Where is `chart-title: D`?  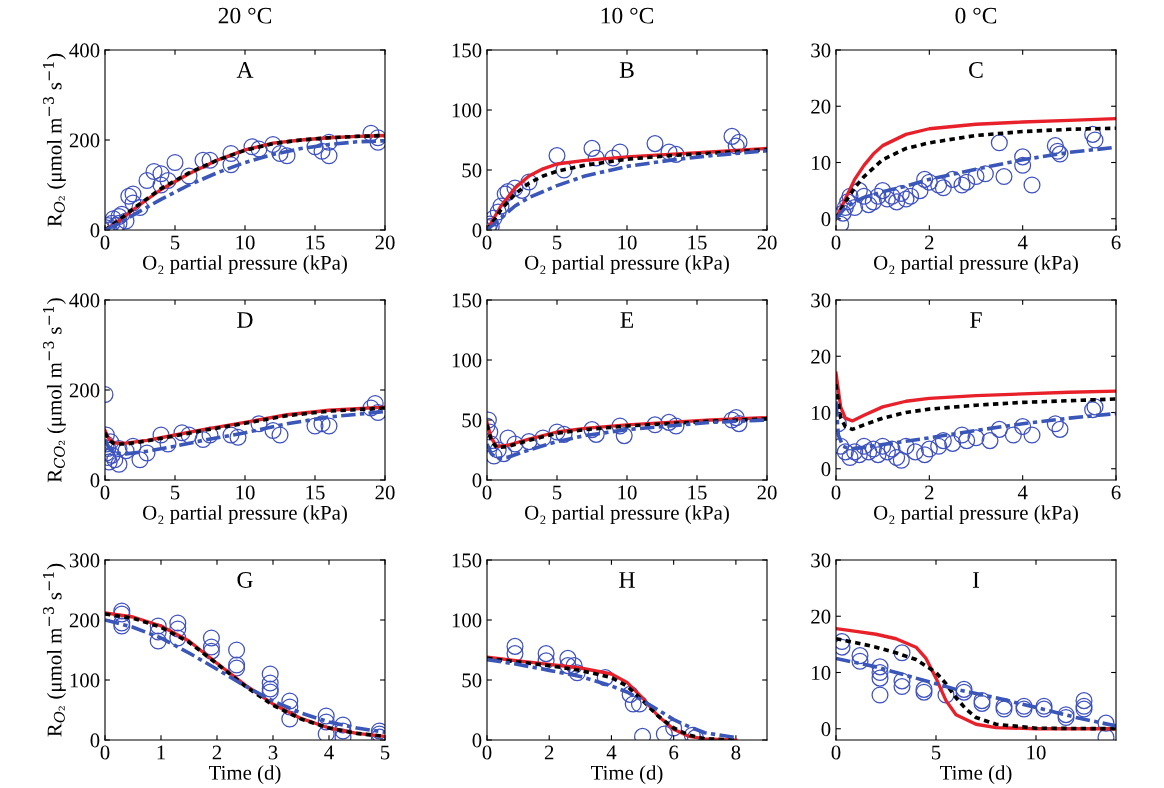 chart-title: D is located at coordinates (245, 320).